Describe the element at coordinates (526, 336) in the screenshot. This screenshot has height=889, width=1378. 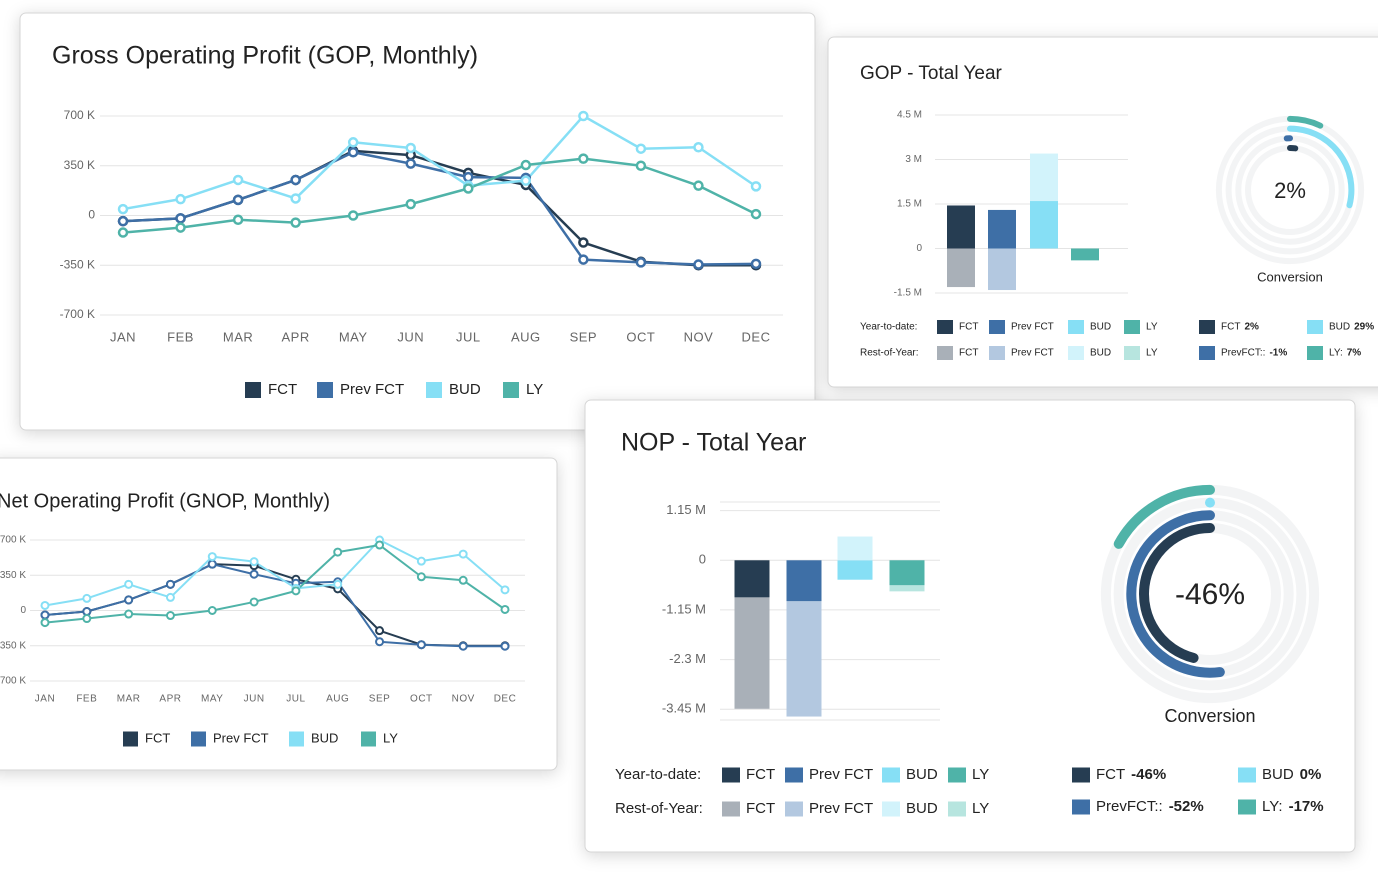
I see `x-tick-label: AUG` at that location.